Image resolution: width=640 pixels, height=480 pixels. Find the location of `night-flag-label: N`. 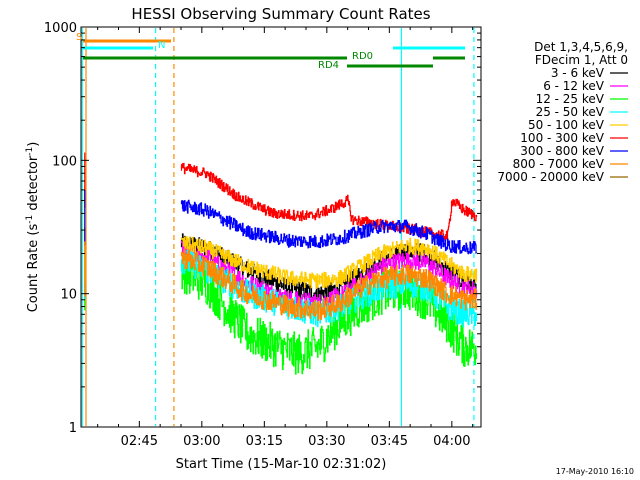

night-flag-label: N is located at coordinates (161, 45).